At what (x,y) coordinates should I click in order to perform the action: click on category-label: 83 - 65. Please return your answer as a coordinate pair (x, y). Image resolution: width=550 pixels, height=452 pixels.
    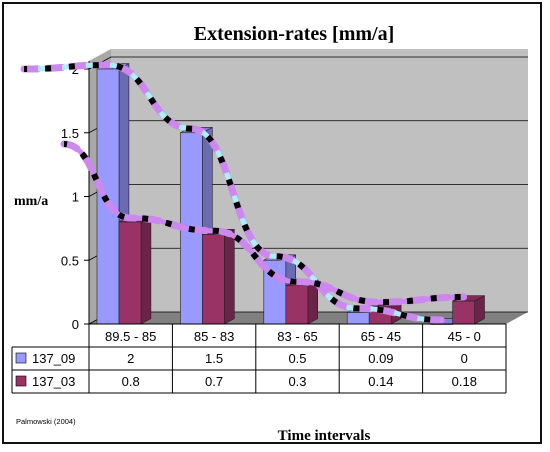
    Looking at the image, I should click on (297, 336).